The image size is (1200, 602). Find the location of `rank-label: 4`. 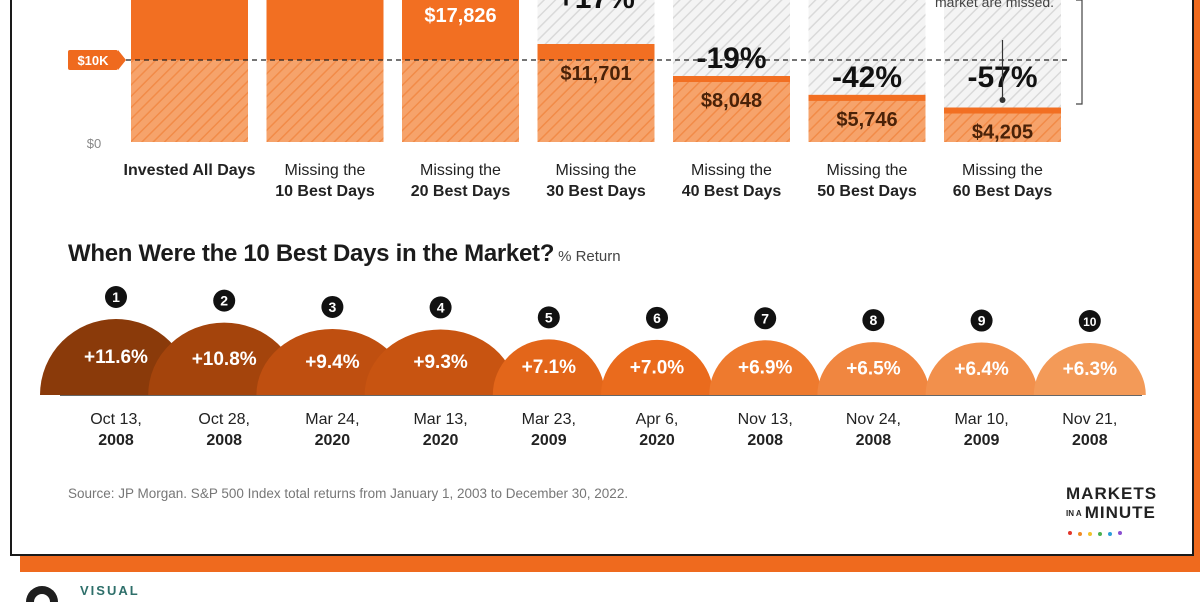

rank-label: 4 is located at coordinates (441, 307).